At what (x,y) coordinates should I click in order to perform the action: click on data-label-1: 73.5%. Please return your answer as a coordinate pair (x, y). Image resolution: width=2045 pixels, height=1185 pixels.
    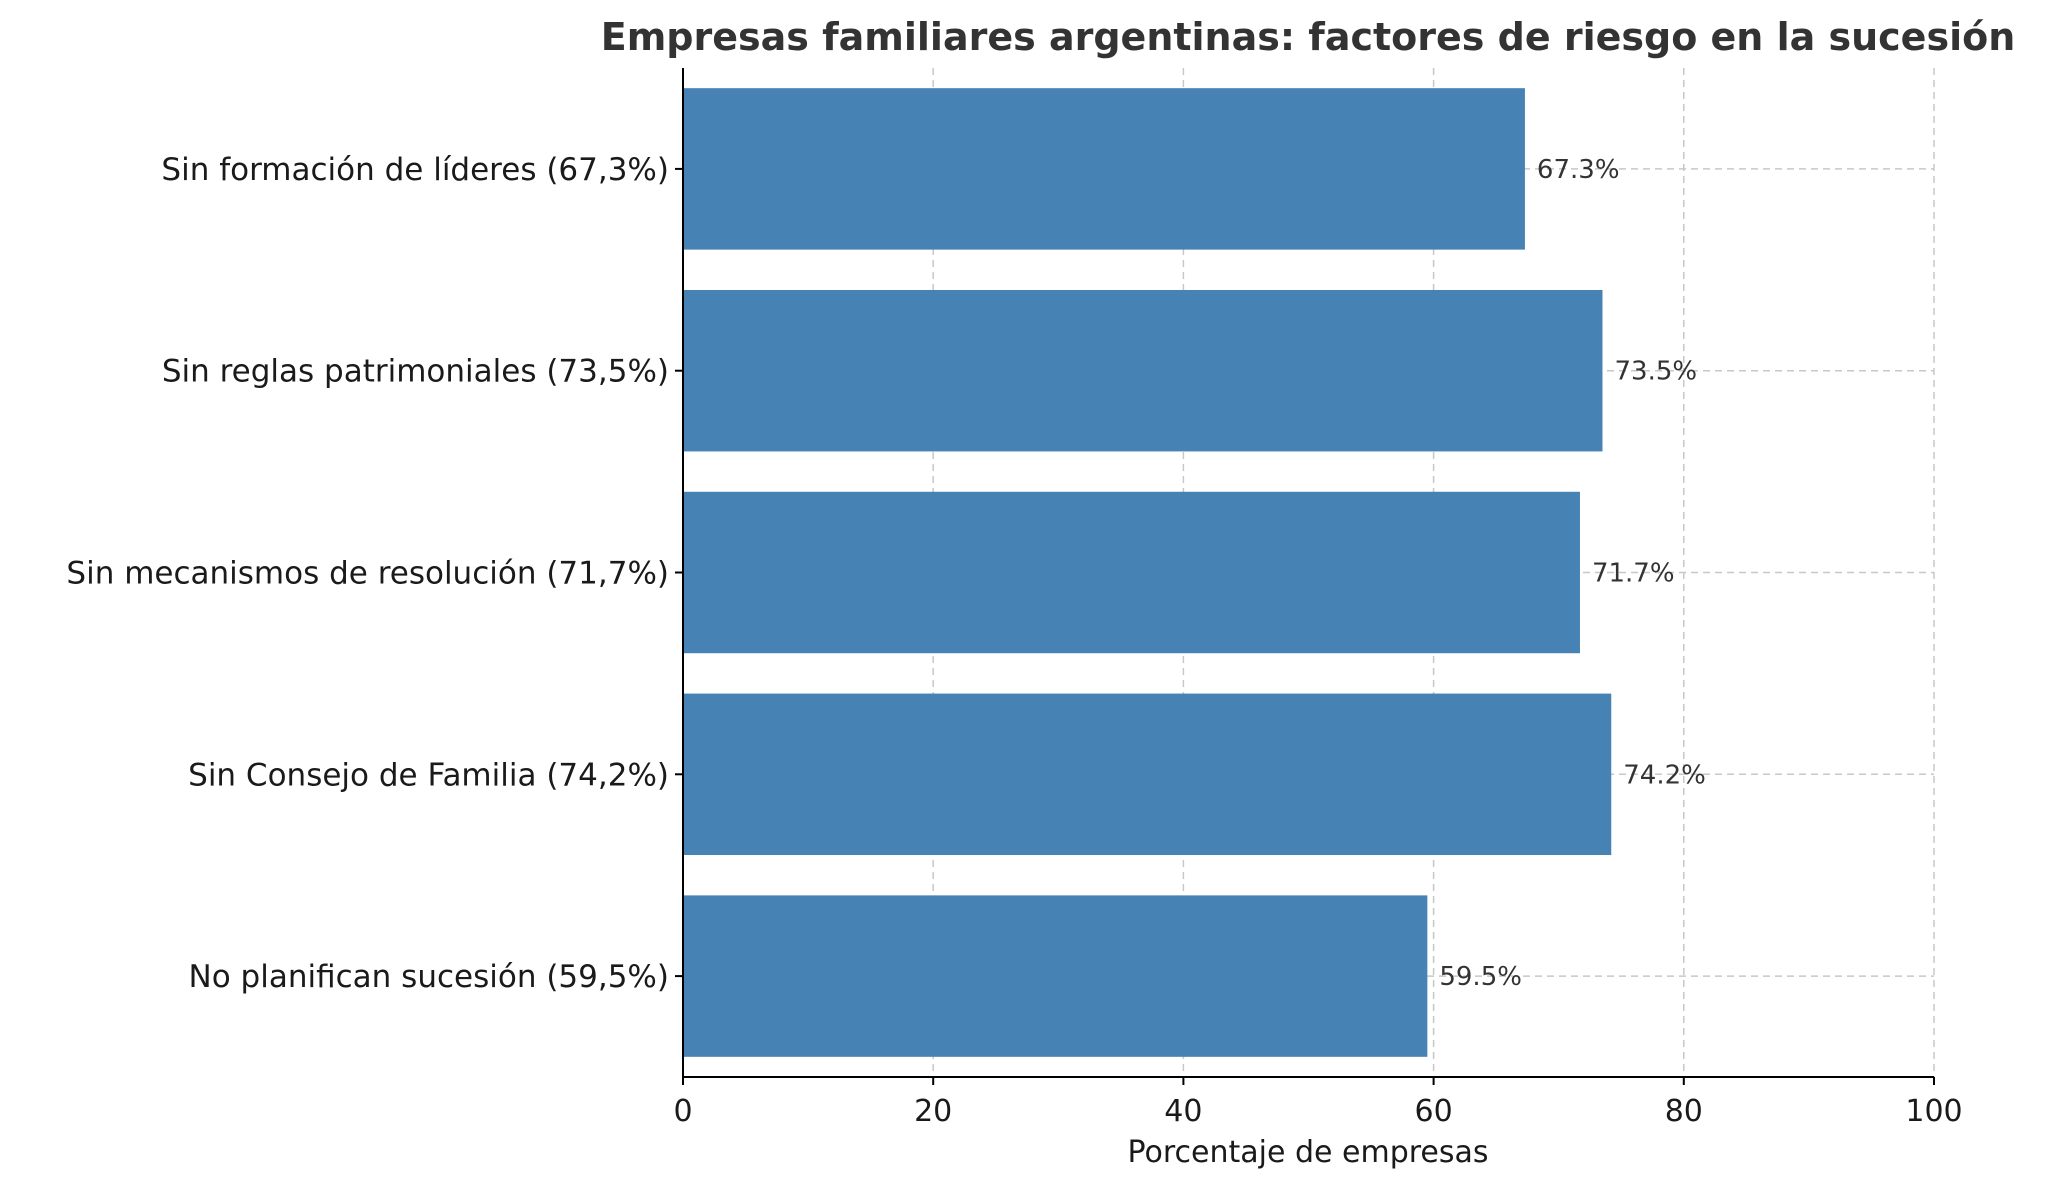
    Looking at the image, I should click on (1655, 372).